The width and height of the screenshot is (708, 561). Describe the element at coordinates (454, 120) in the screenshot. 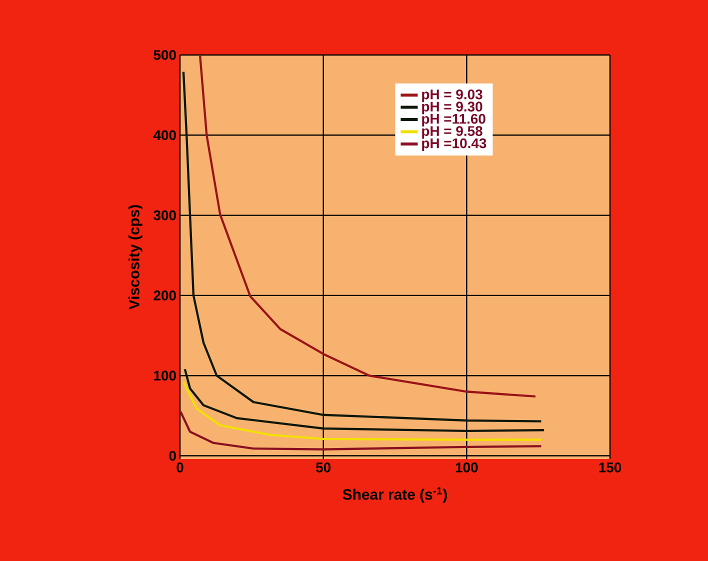

I see `legend-label: pH =11.60` at that location.